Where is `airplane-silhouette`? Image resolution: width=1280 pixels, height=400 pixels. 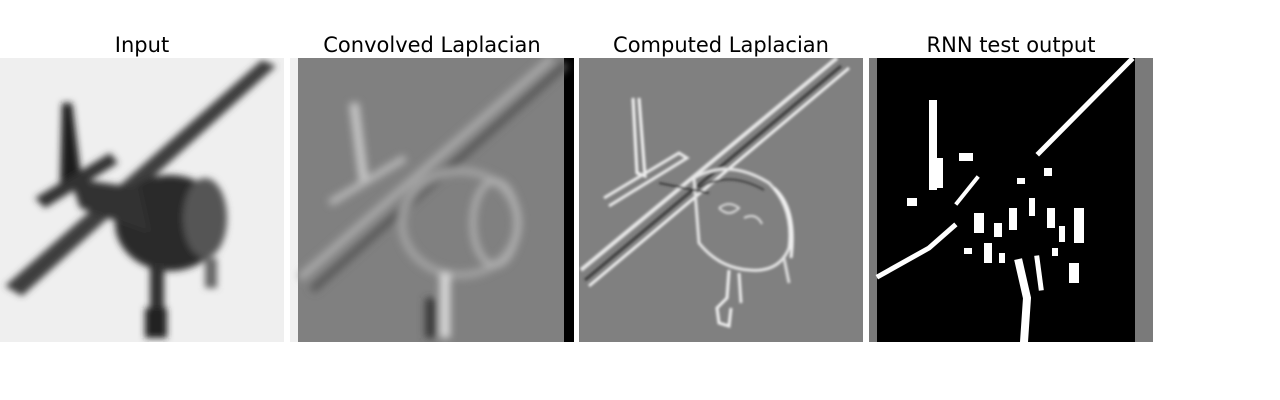 airplane-silhouette is located at coordinates (140, 199).